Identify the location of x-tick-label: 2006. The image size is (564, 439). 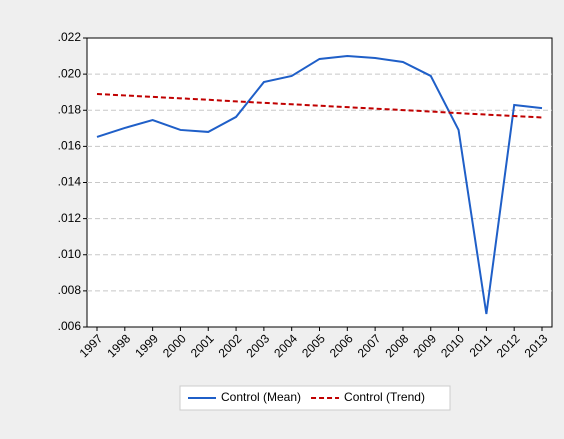
(341, 345).